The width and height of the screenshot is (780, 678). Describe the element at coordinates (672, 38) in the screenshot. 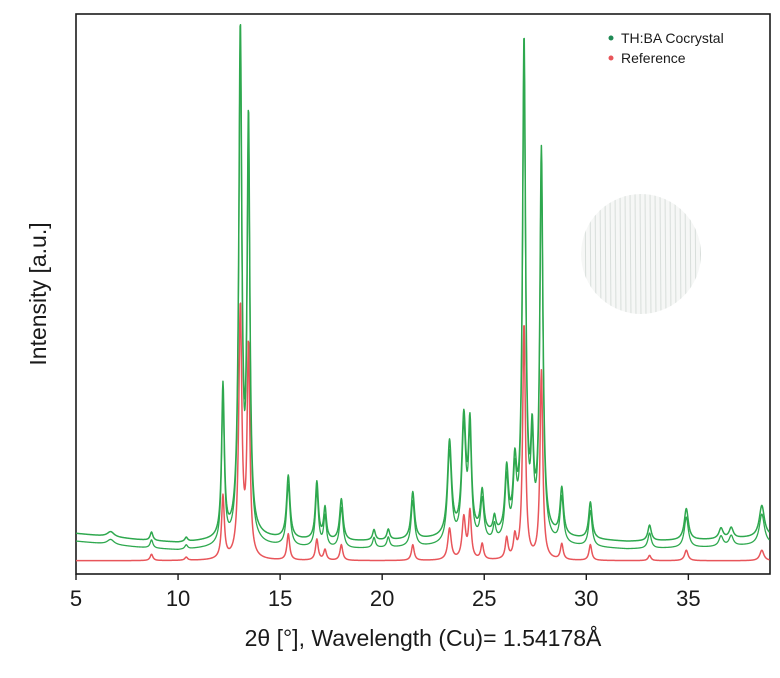

I see `legend-label-cocrystal: TH:BA Cocrystal` at that location.